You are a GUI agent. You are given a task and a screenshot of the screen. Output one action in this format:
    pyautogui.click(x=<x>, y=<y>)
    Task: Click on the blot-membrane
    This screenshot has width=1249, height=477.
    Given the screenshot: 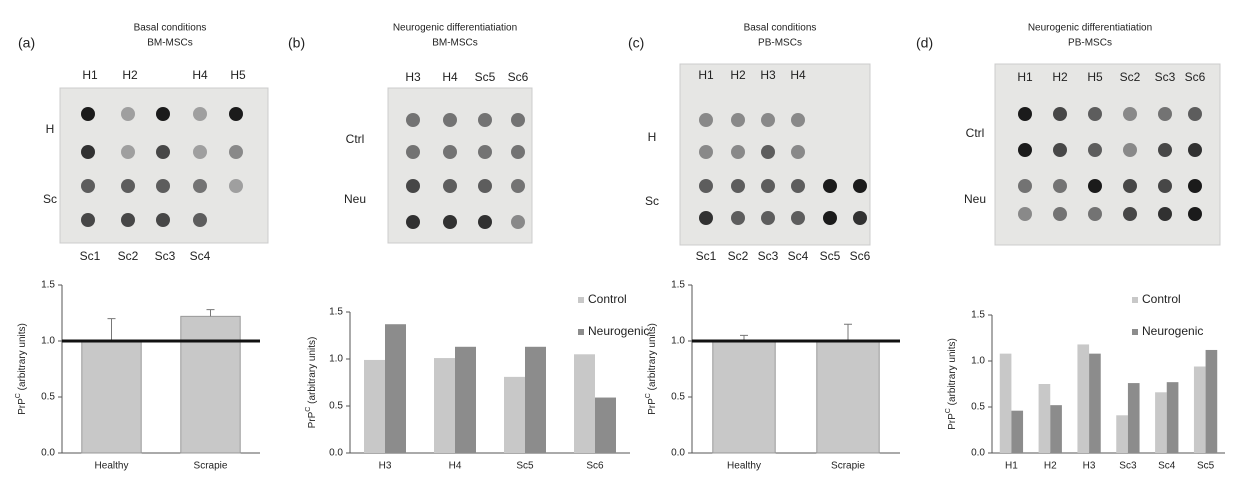 What is the action you would take?
    pyautogui.click(x=1107, y=154)
    